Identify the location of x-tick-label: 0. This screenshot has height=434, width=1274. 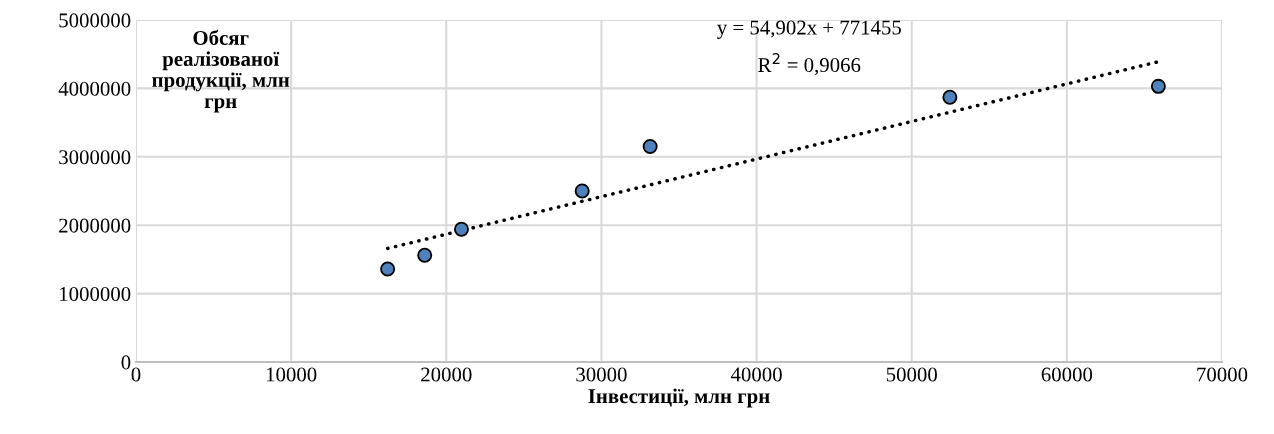
(136, 374).